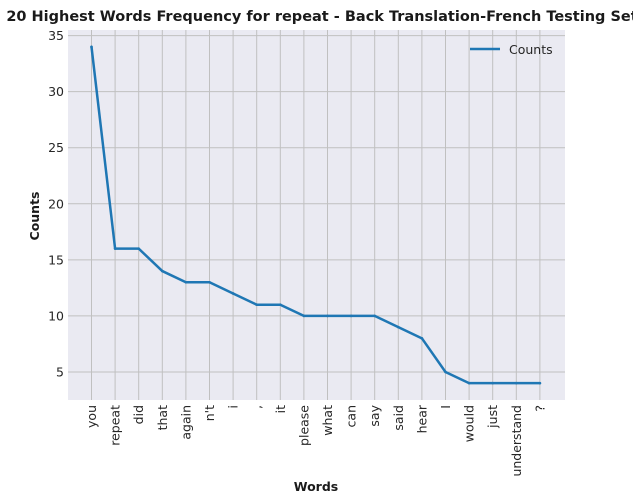 The image size is (633, 504). I want to click on x-tick-label: said, so click(398, 418).